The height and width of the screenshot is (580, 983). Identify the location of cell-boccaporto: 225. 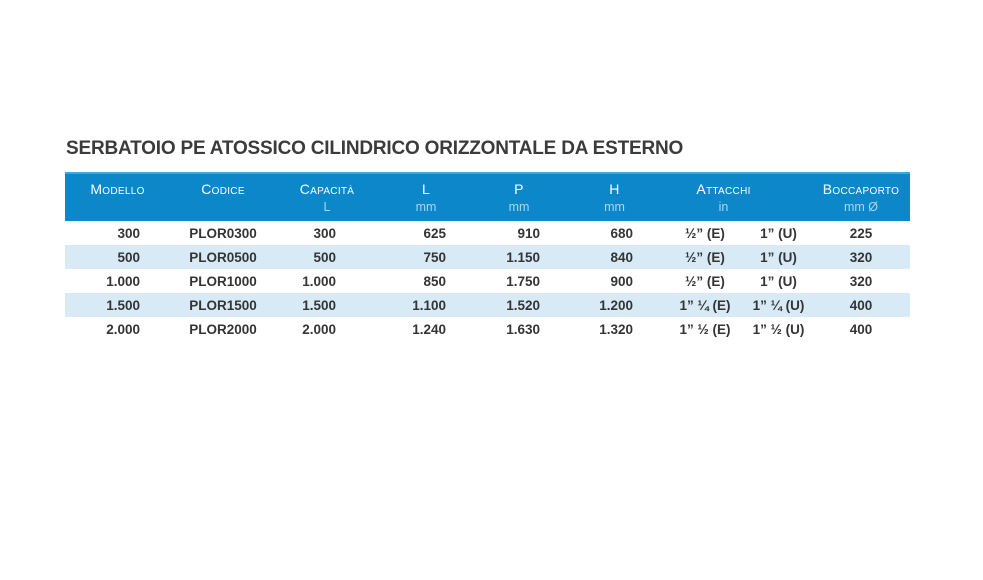
(861, 233).